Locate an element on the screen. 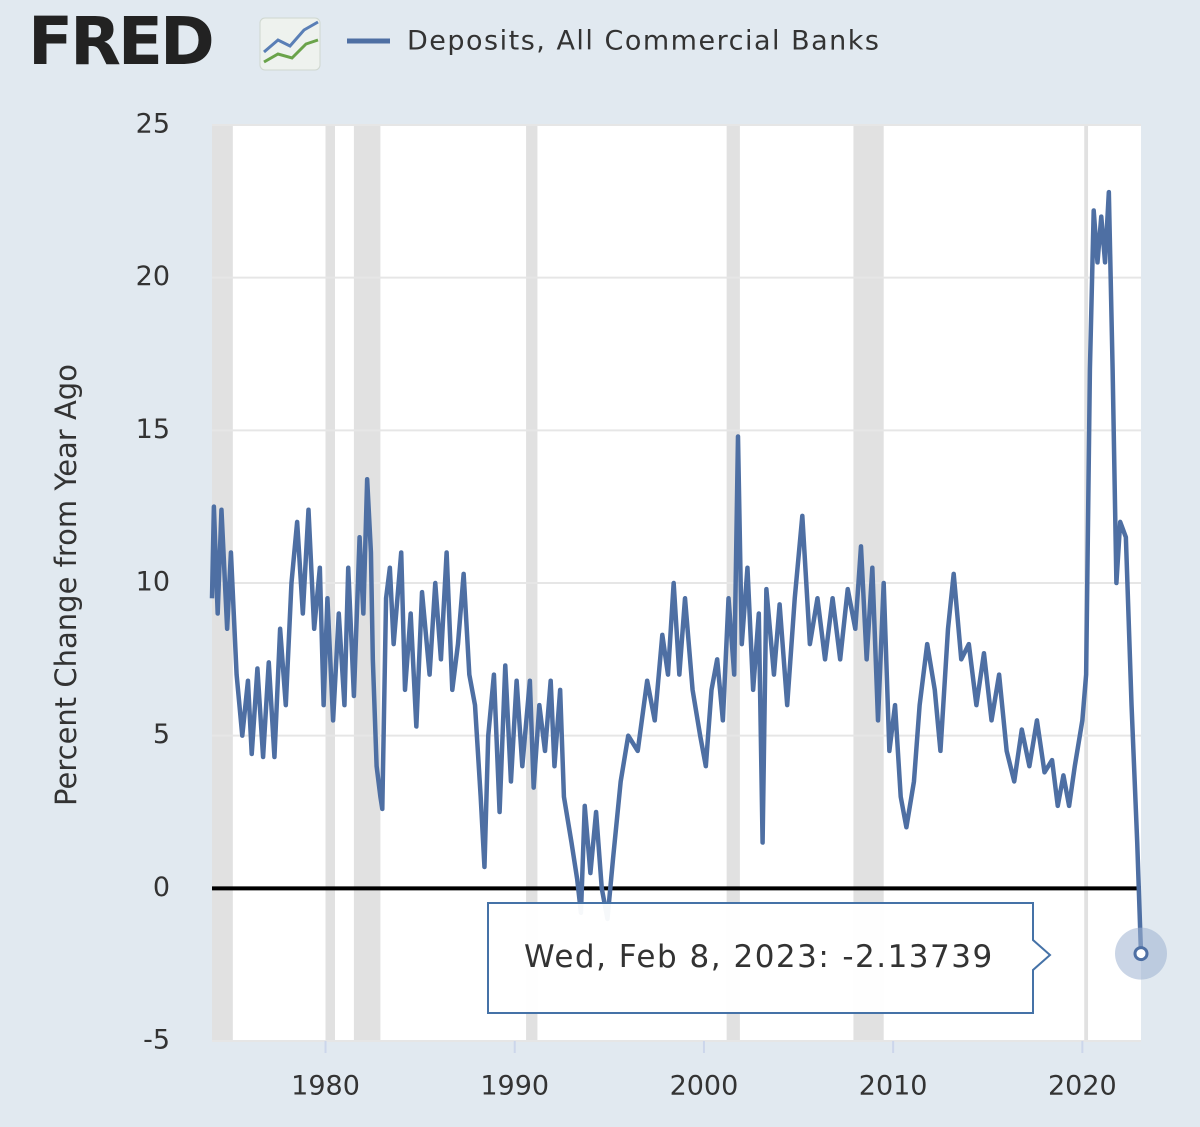  y-tick-label: 25 is located at coordinates (153, 124).